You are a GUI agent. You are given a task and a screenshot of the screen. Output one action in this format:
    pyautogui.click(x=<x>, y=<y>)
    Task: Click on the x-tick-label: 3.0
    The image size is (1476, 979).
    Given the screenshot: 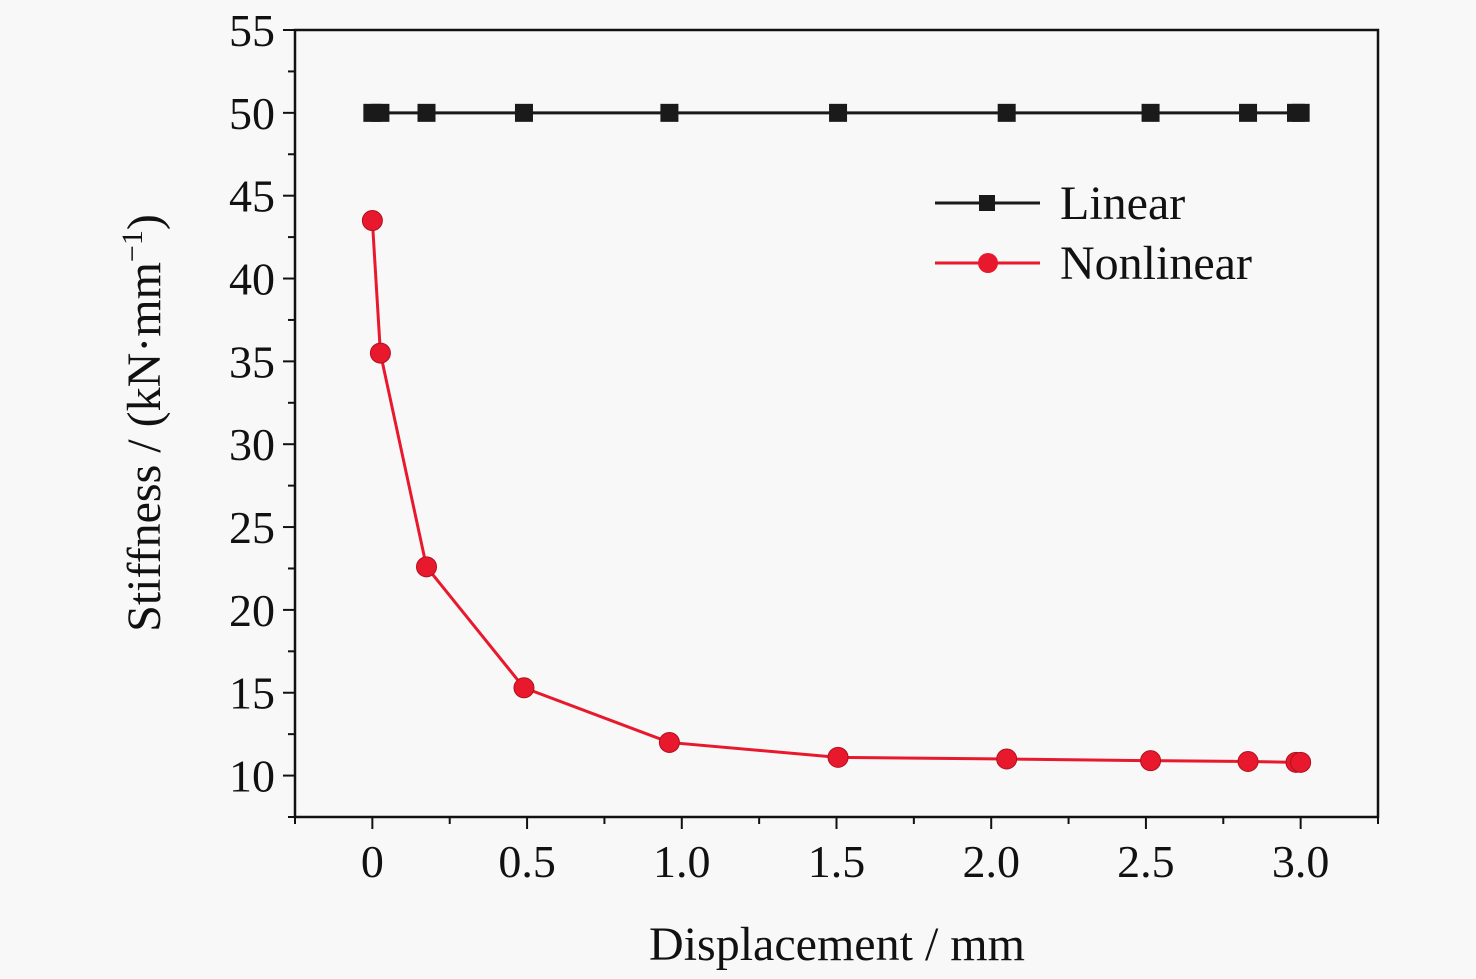 What is the action you would take?
    pyautogui.click(x=1301, y=861)
    